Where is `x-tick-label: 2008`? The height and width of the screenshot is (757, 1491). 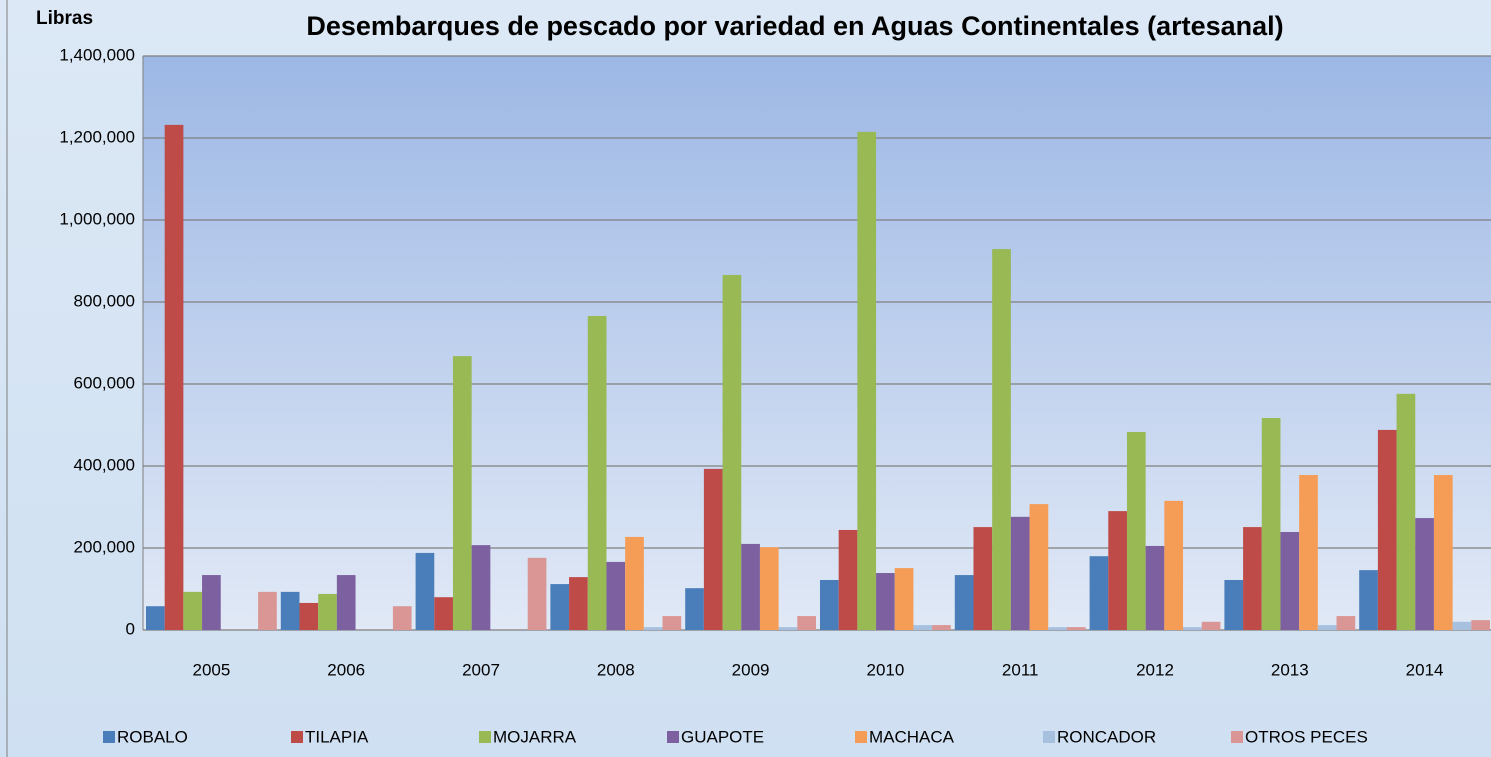 x-tick-label: 2008 is located at coordinates (616, 669).